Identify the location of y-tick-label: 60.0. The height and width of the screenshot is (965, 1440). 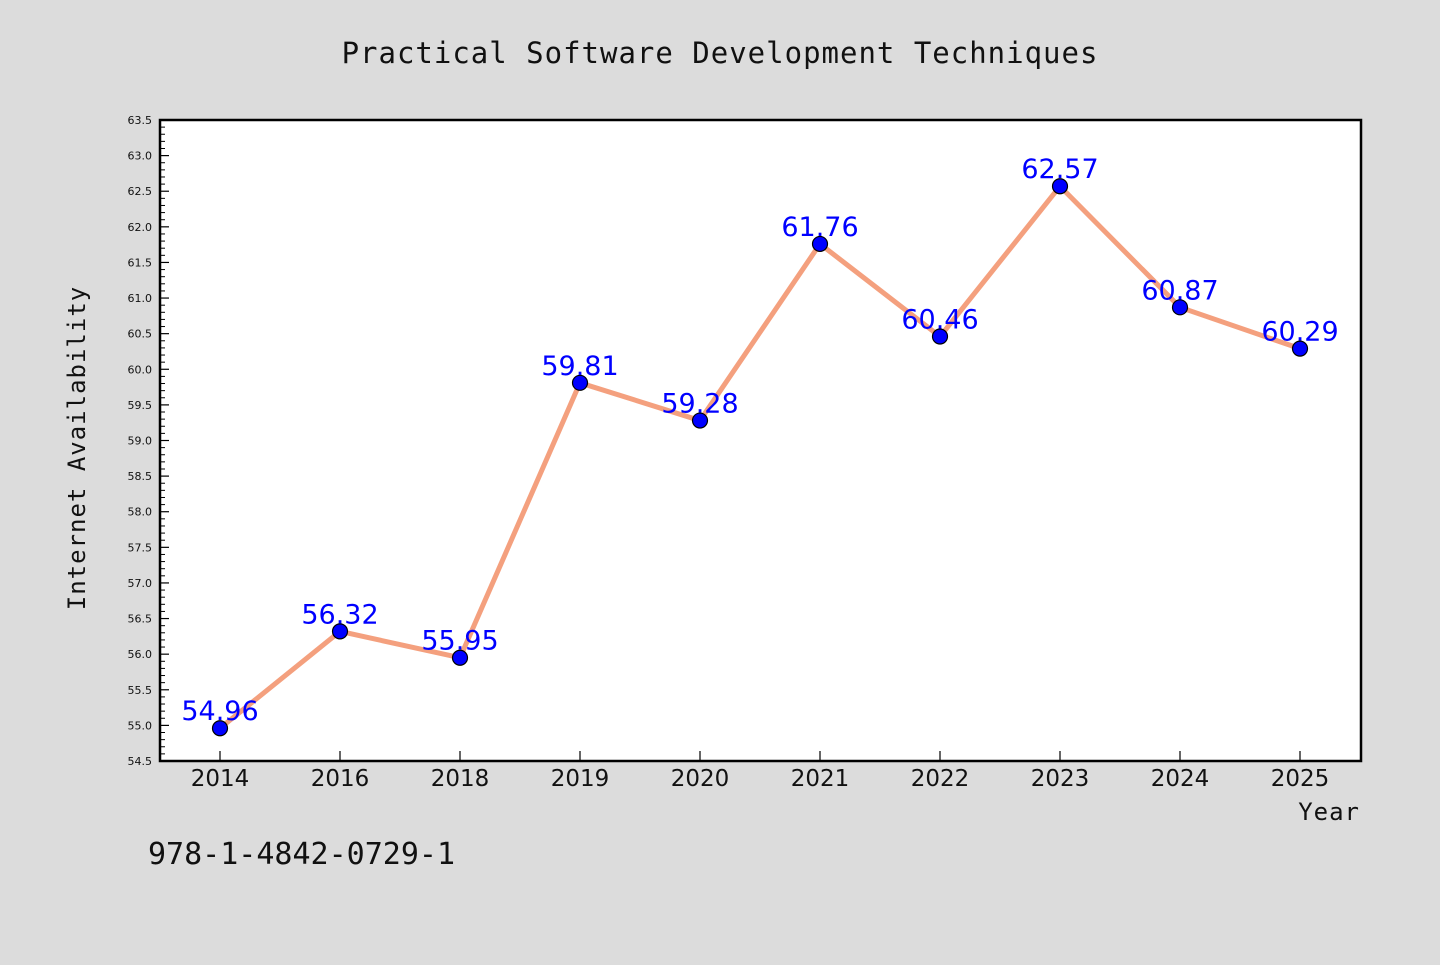
(140, 369).